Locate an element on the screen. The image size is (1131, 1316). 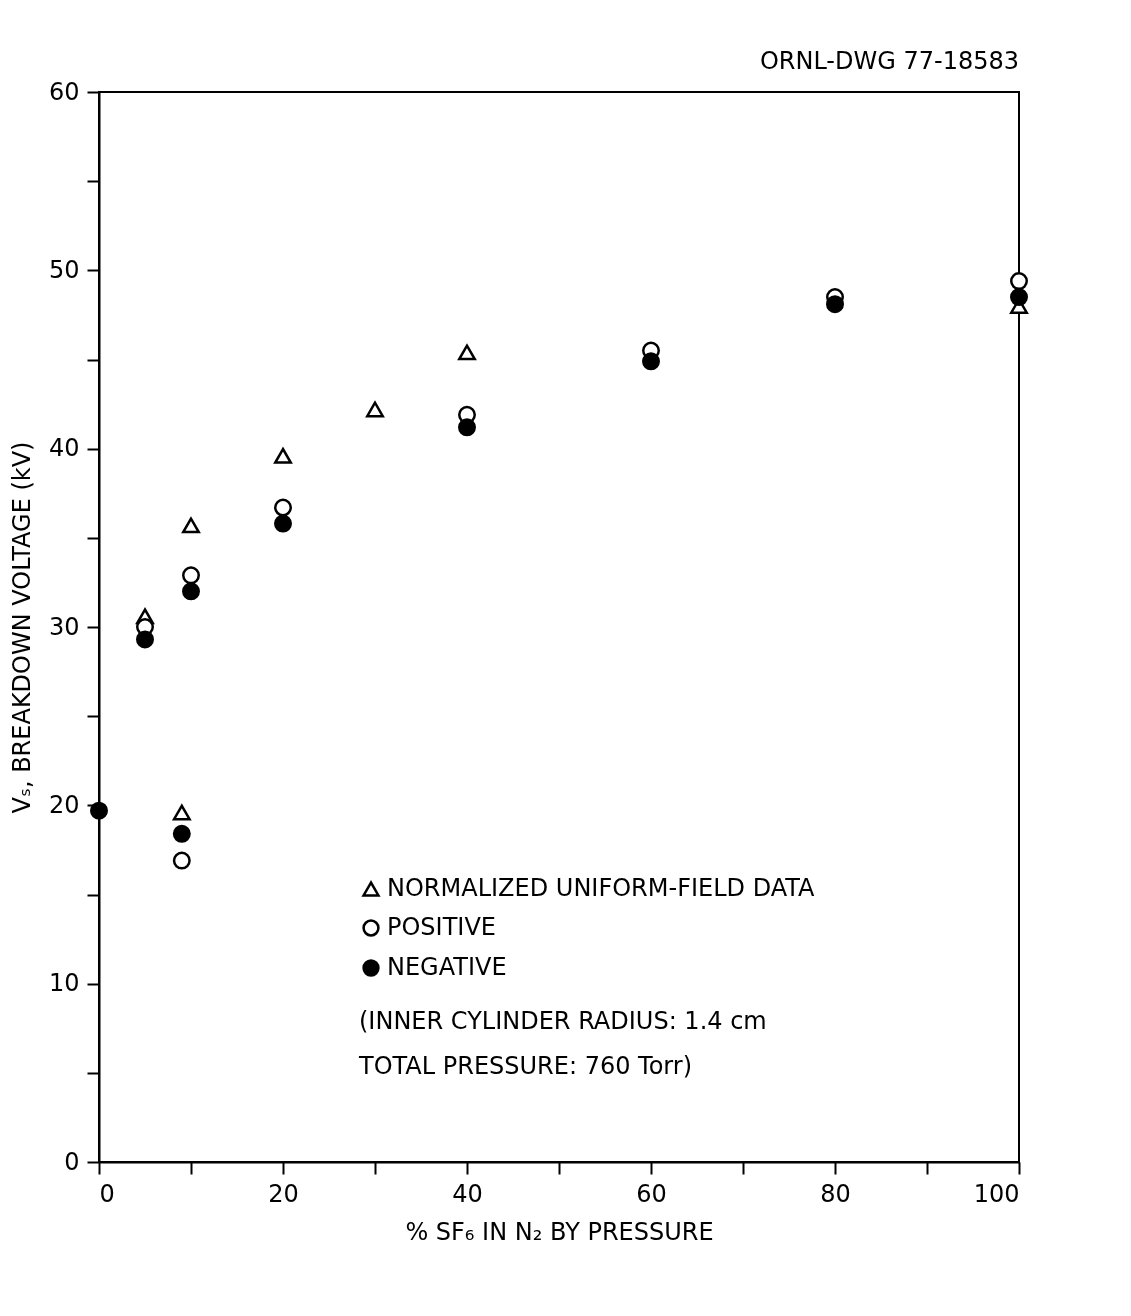
x-tick-label: 80 is located at coordinates (835, 1193).